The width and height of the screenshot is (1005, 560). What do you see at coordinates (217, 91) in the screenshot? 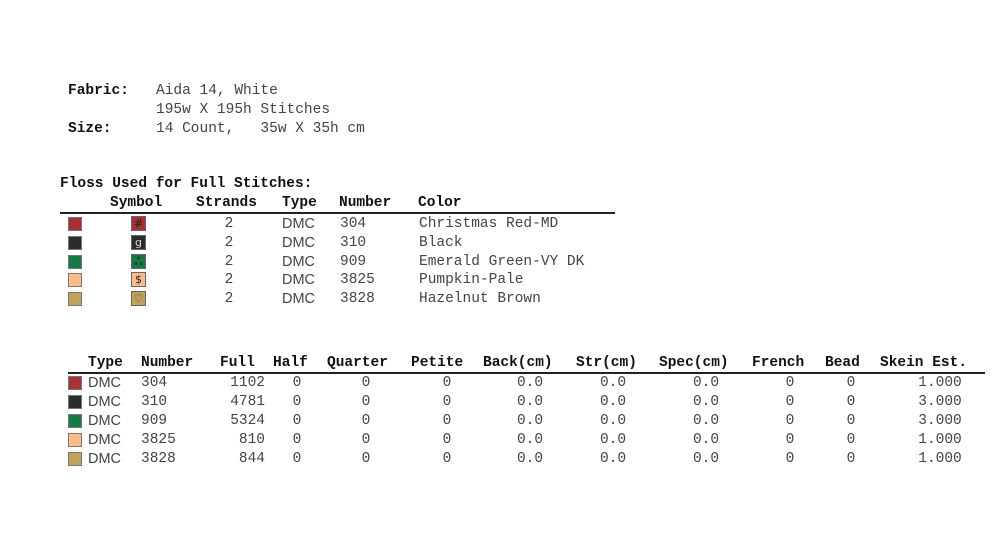
I see `fabric-value: Aida 14, White` at bounding box center [217, 91].